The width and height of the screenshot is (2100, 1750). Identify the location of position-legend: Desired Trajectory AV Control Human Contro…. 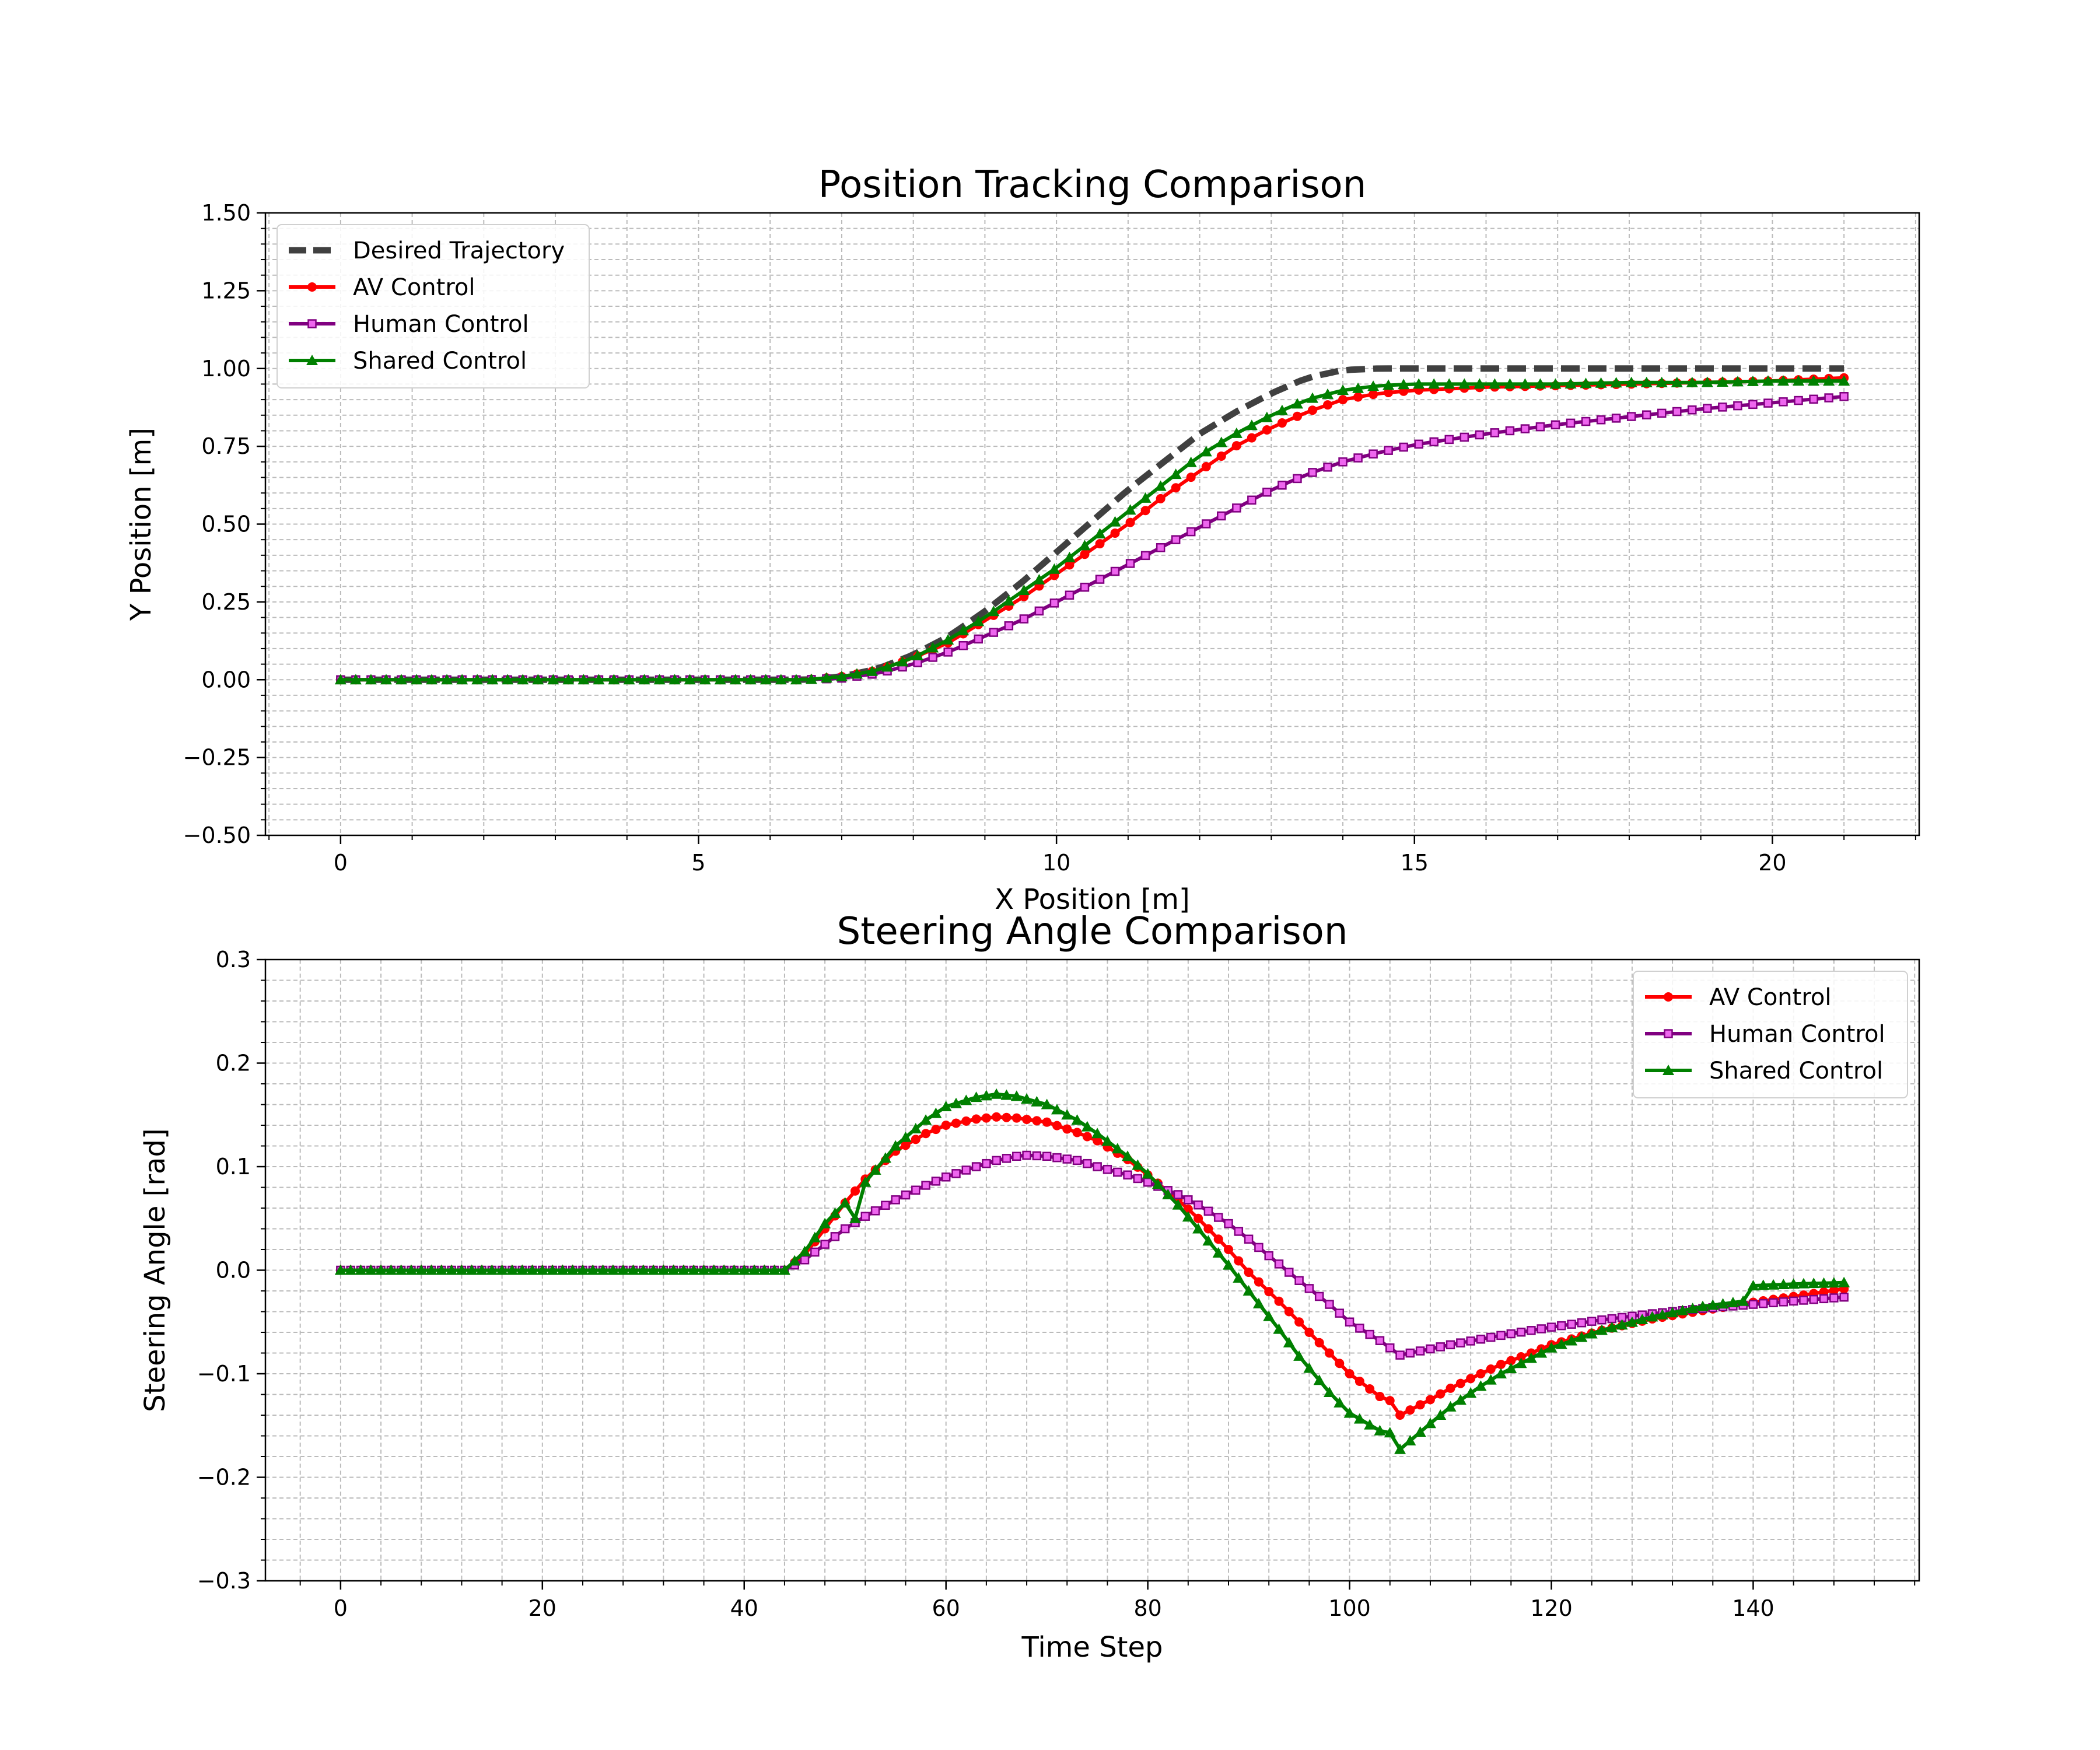
(433, 306).